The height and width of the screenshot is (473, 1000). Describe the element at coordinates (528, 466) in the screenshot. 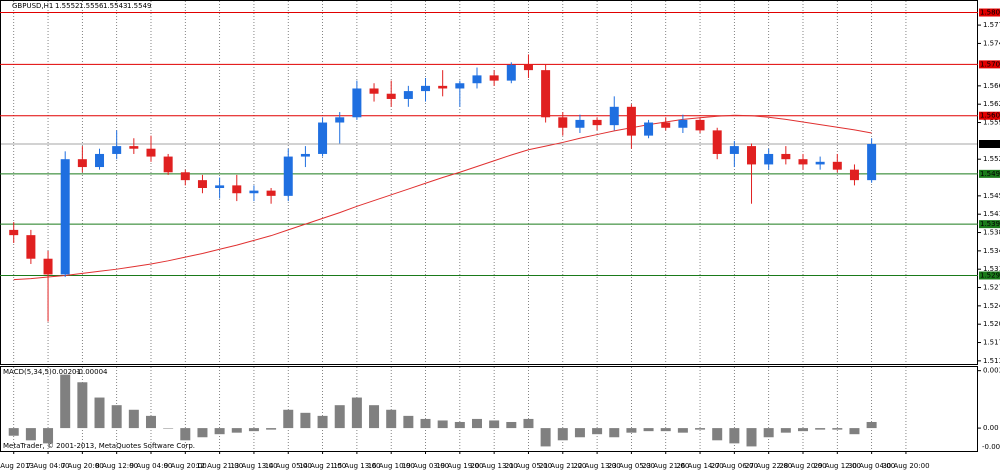

I see `x-tick-label: 21 Aug 05:00` at that location.